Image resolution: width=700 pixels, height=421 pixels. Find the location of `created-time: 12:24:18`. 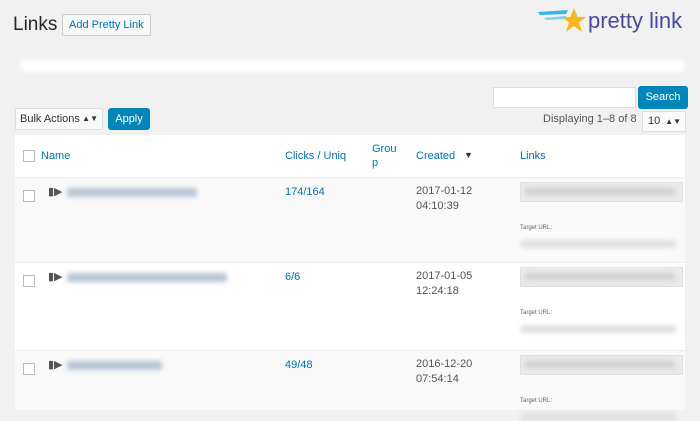

created-time: 12:24:18 is located at coordinates (437, 291).